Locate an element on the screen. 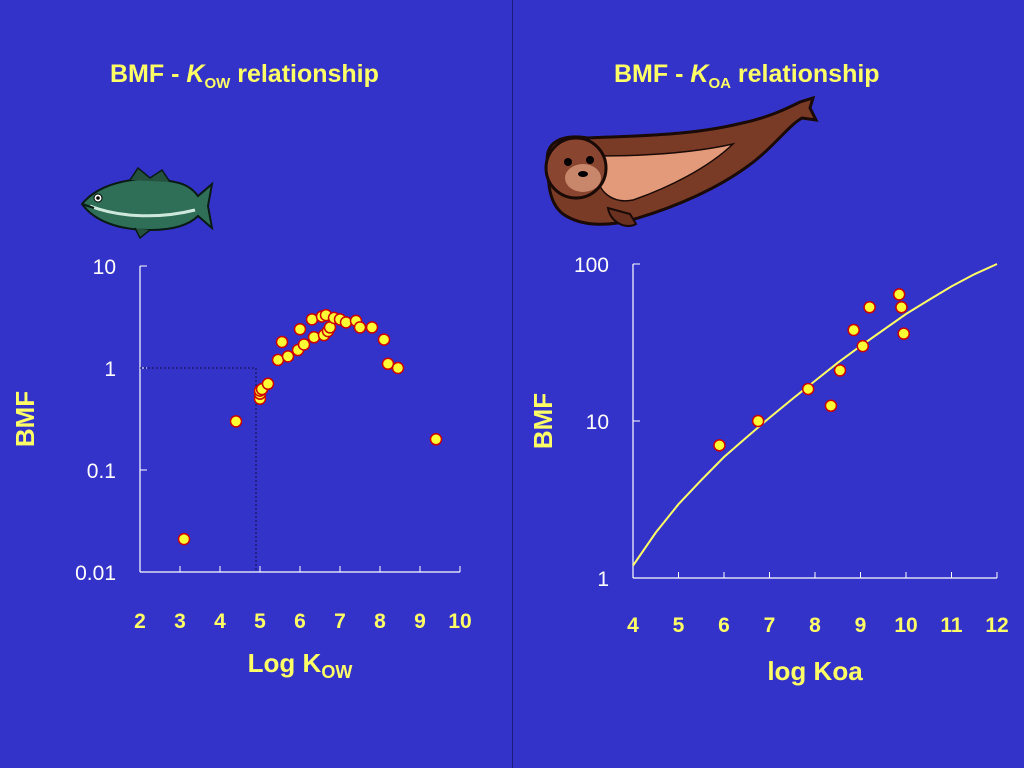  left-x-tick-label: 6 is located at coordinates (300, 621).